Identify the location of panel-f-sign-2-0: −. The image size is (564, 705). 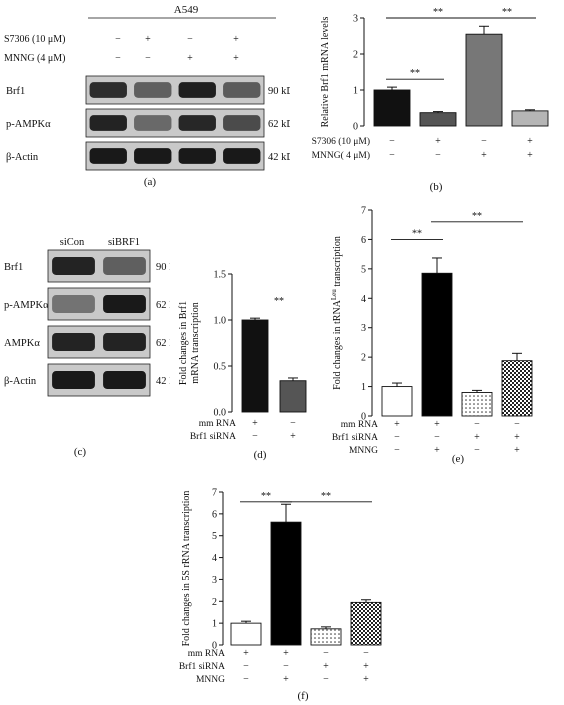
(246, 679).